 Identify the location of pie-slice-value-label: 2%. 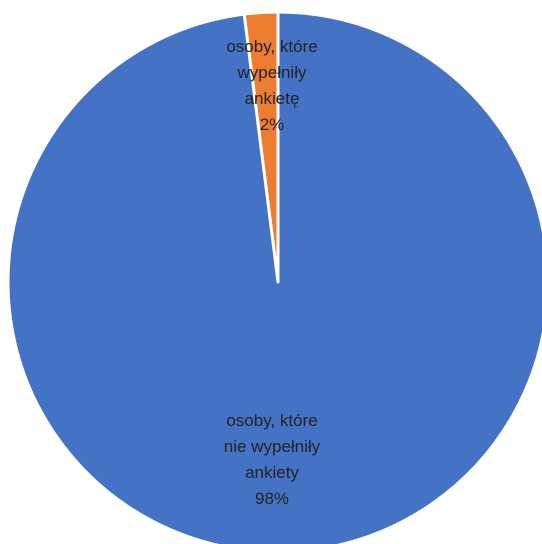
(272, 124).